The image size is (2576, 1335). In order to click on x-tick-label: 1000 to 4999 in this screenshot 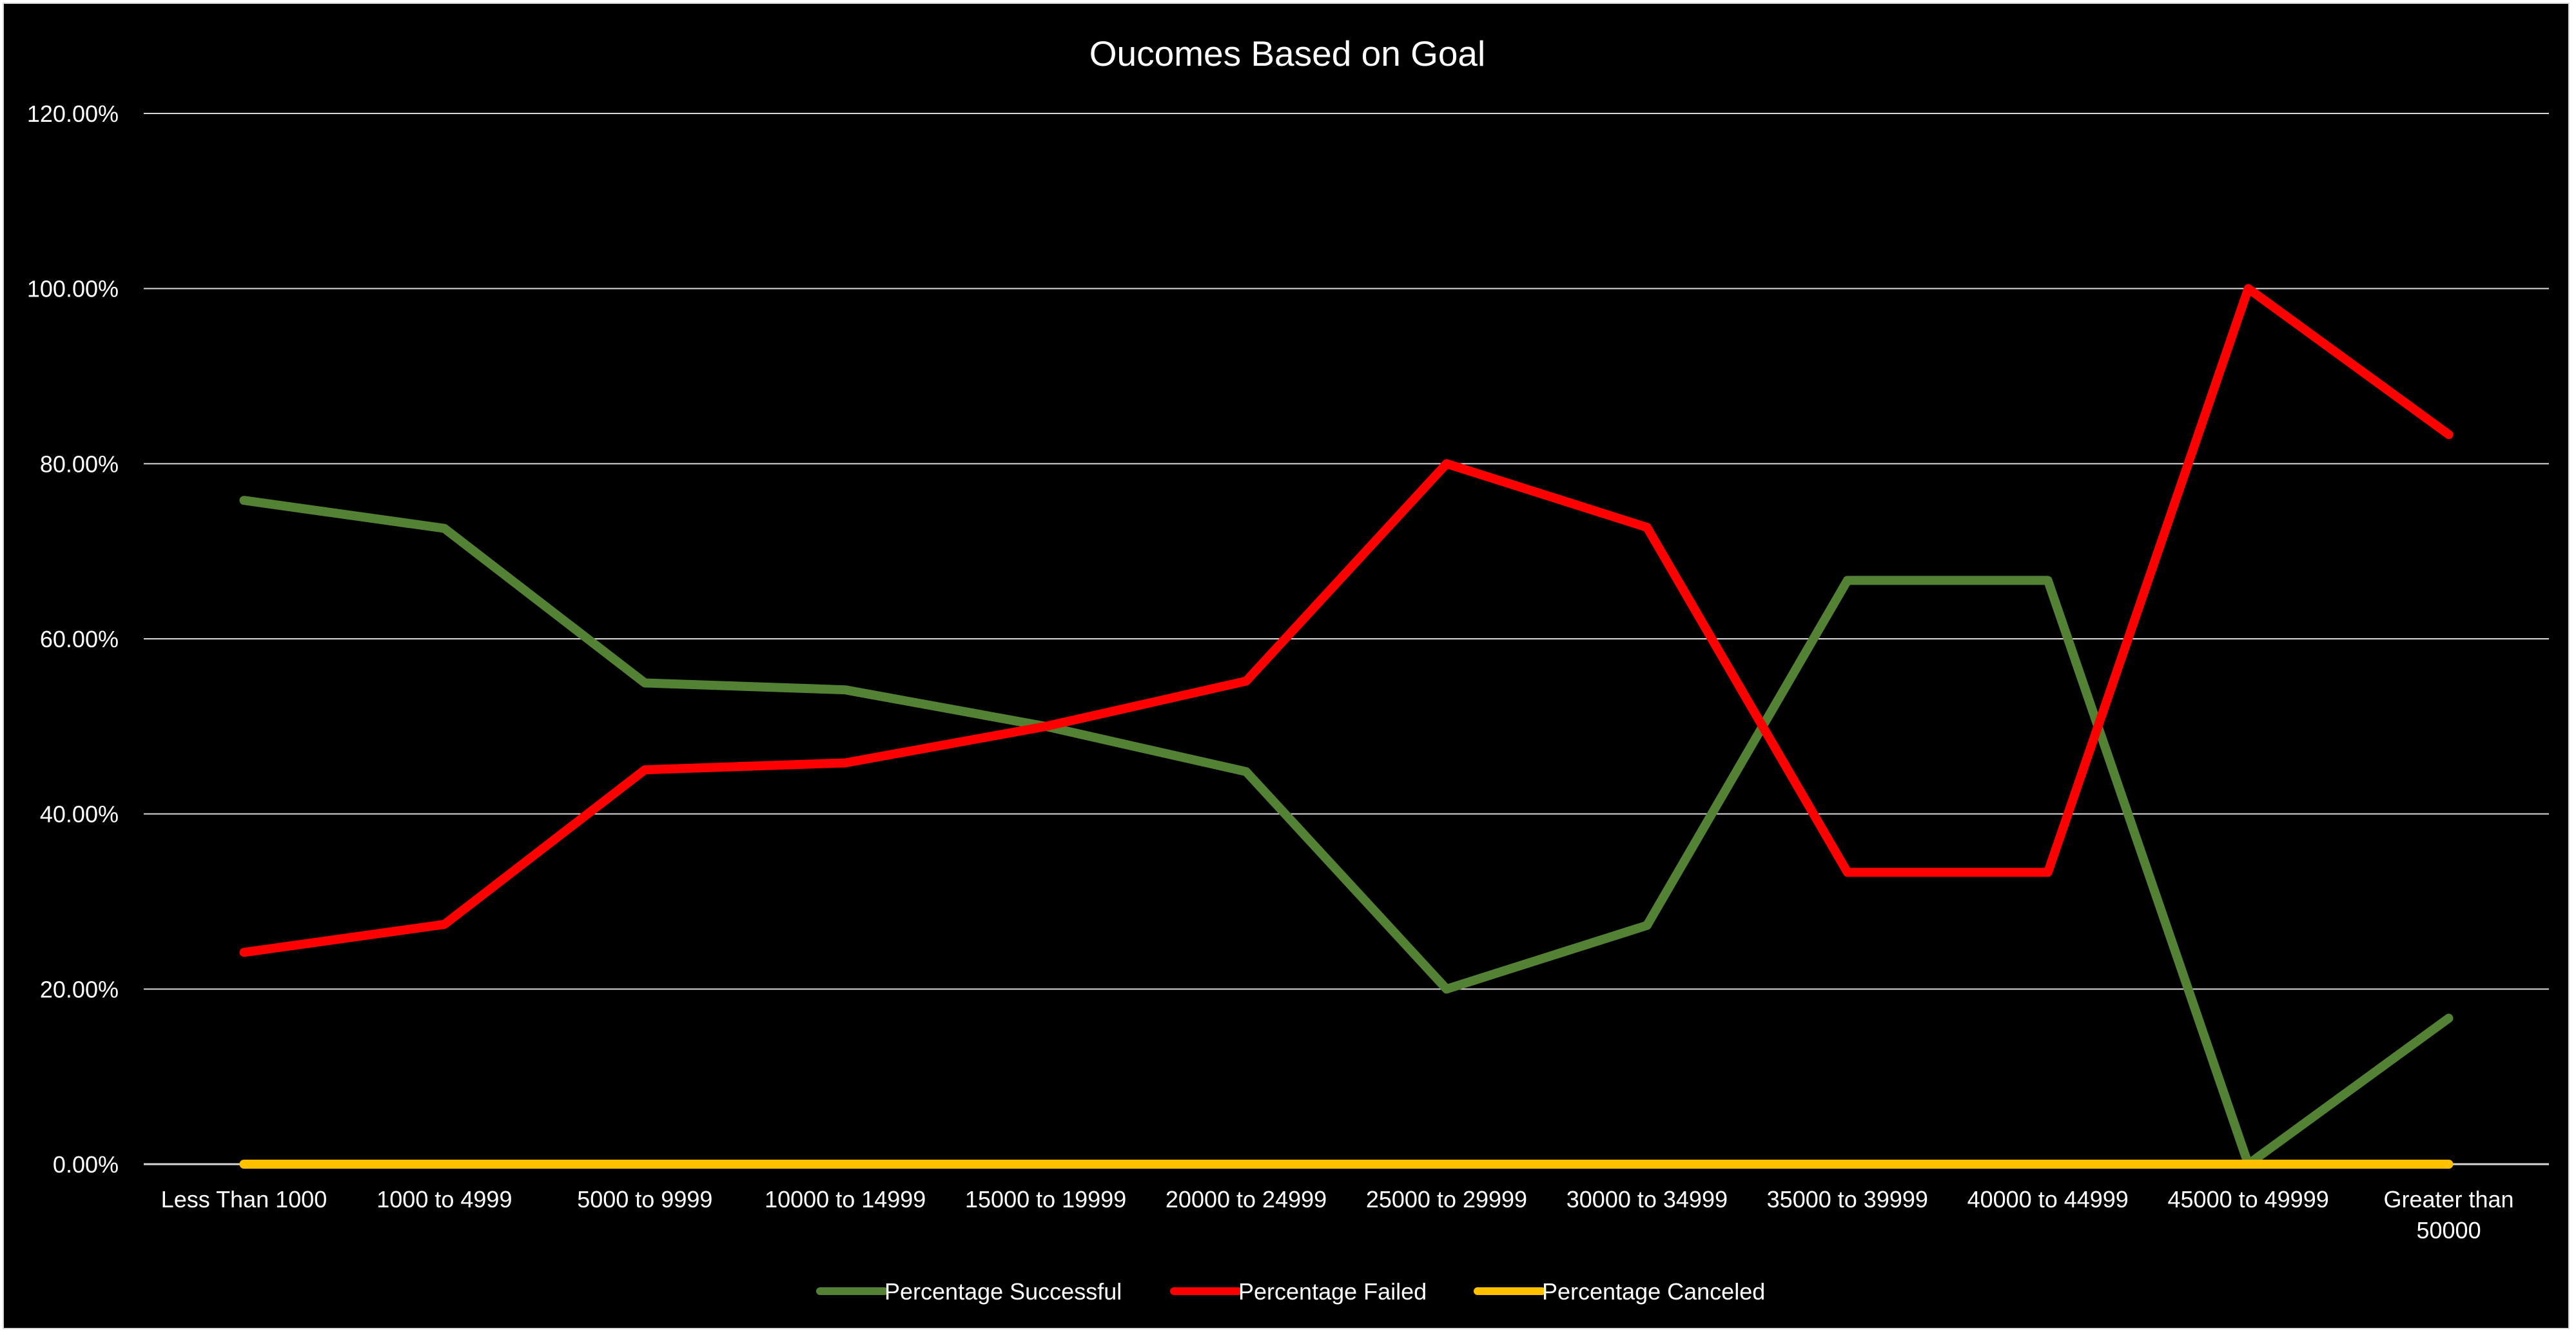, I will do `click(444, 1199)`.